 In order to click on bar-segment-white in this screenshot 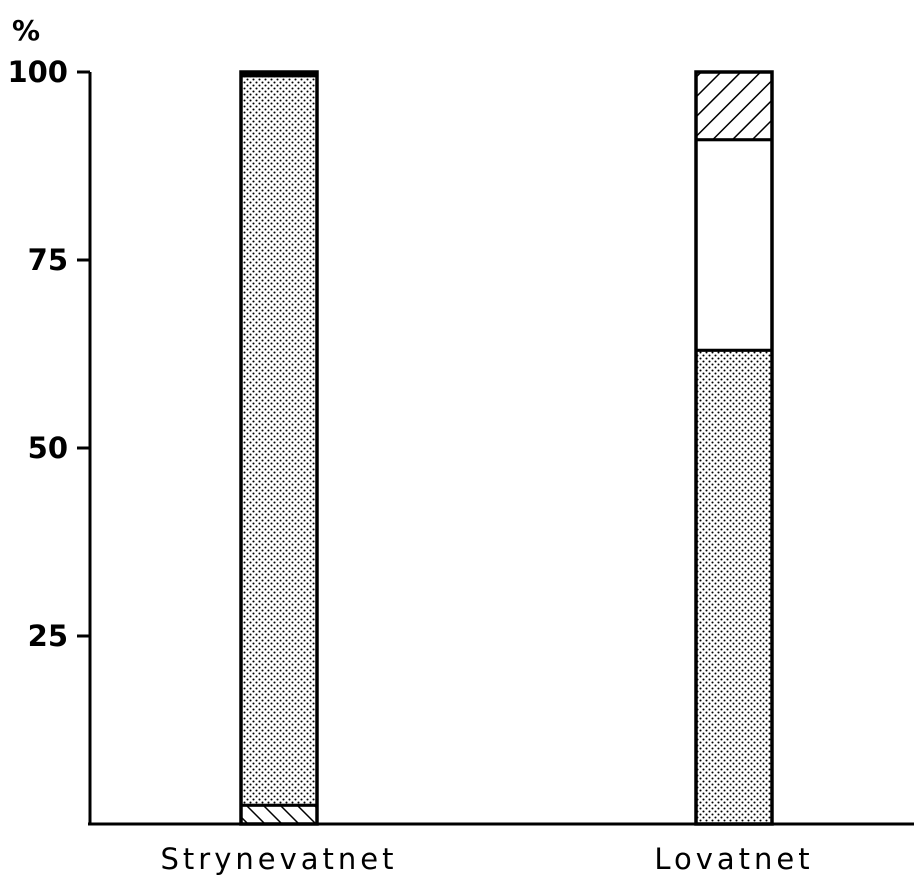, I will do `click(734, 245)`.